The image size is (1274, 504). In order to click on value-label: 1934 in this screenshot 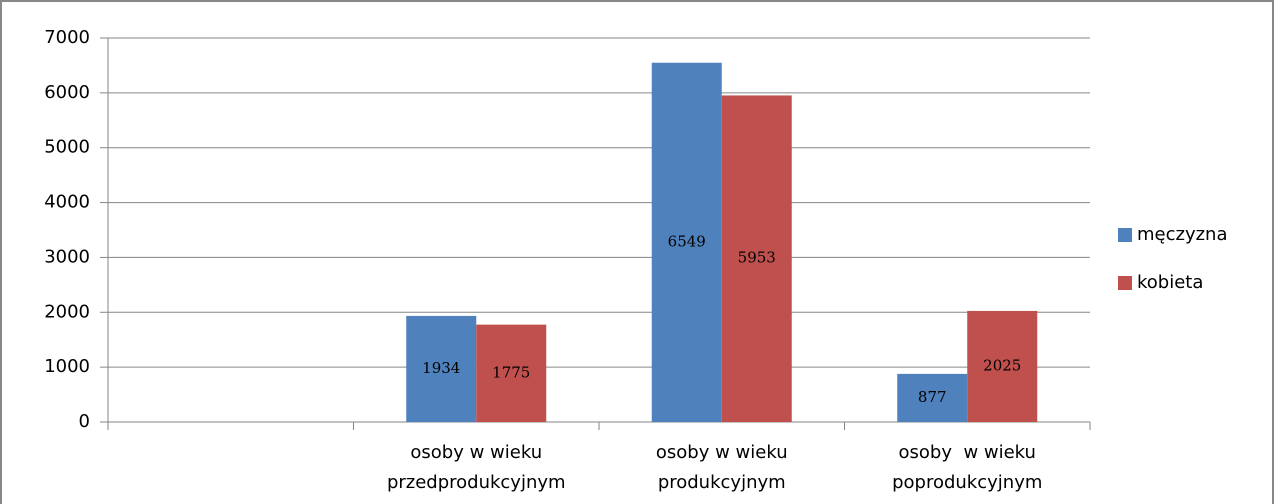, I will do `click(441, 368)`.